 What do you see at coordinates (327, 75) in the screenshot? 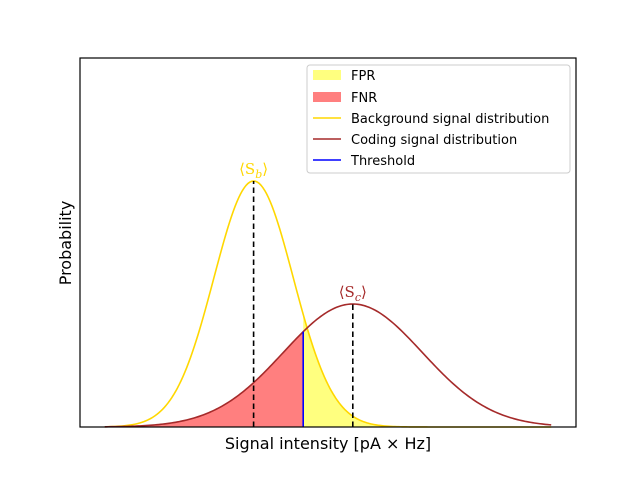
I see `legend-swatch-fpr` at bounding box center [327, 75].